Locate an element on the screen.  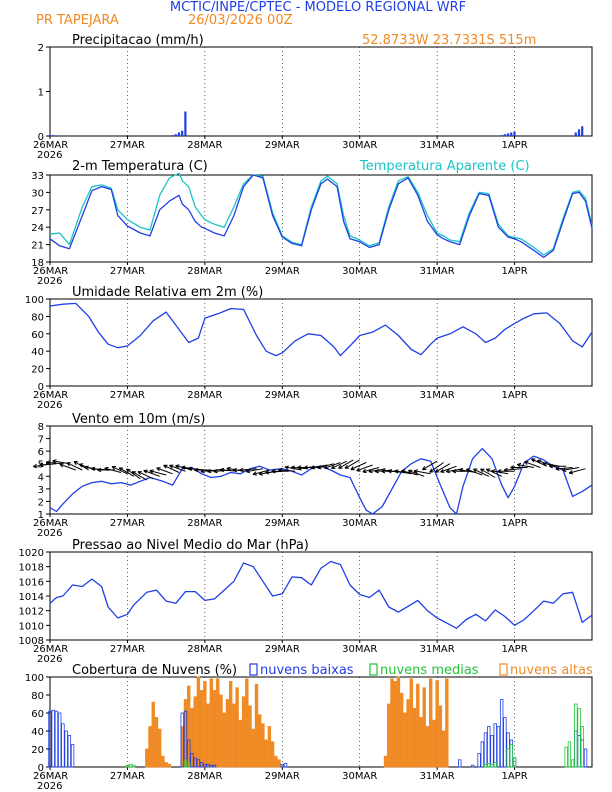
x-tick-label: 28MAR is located at coordinates (204, 649).